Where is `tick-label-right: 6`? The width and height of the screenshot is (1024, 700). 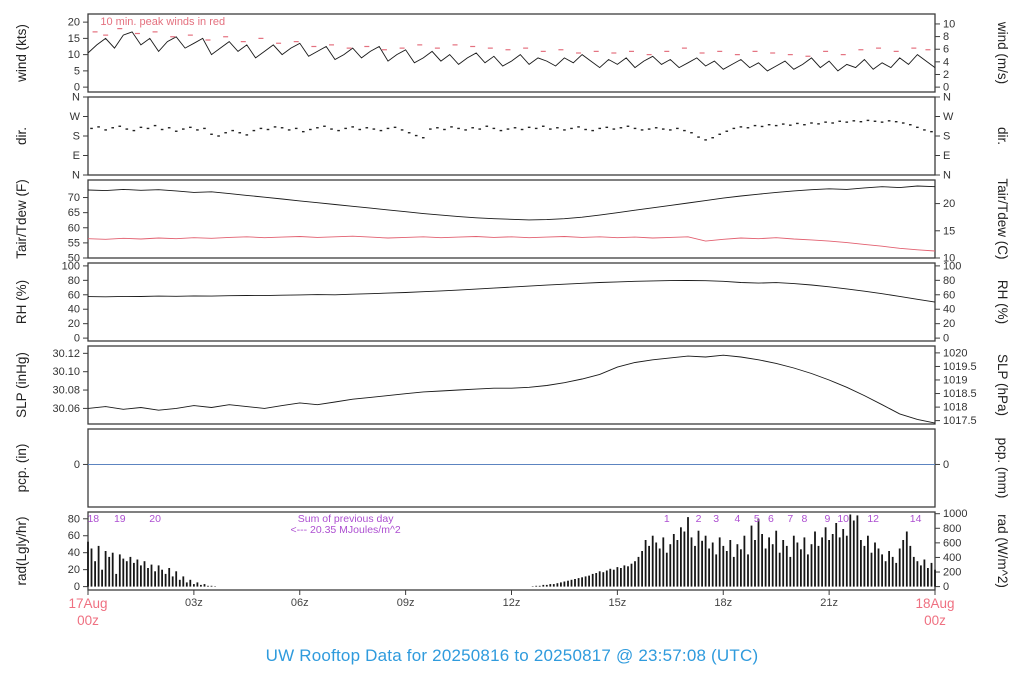
tick-label-right: 6 is located at coordinates (946, 50).